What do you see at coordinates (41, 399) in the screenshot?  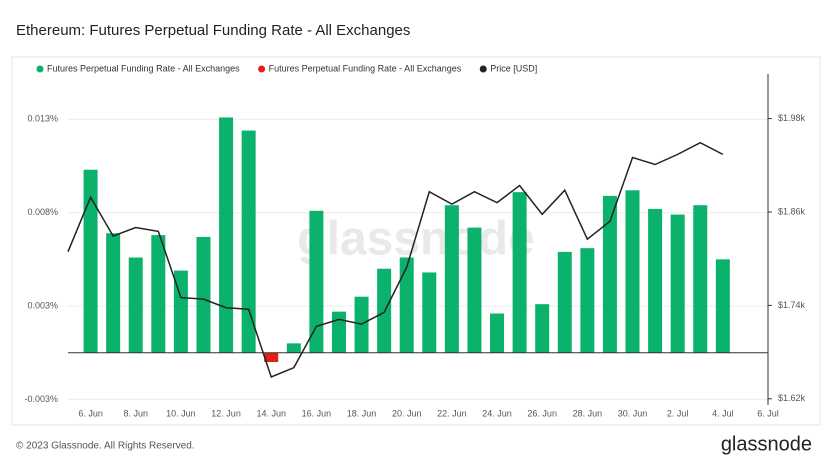 I see `y-tick-label: -0.003%` at bounding box center [41, 399].